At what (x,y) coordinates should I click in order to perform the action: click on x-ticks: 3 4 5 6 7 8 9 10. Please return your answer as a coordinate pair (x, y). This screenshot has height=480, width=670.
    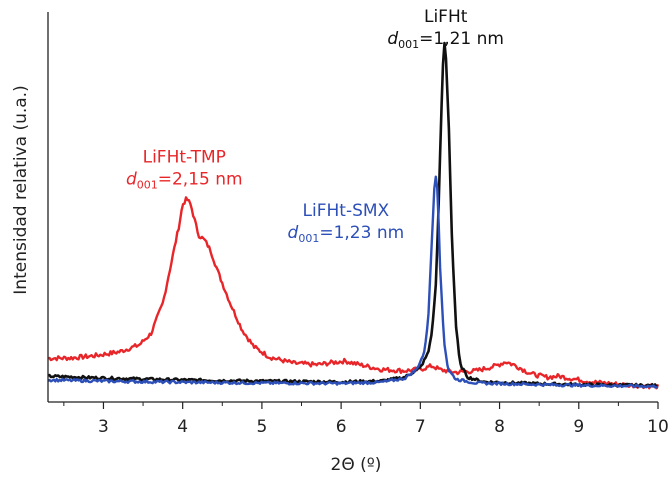
    Looking at the image, I should click on (366, 419).